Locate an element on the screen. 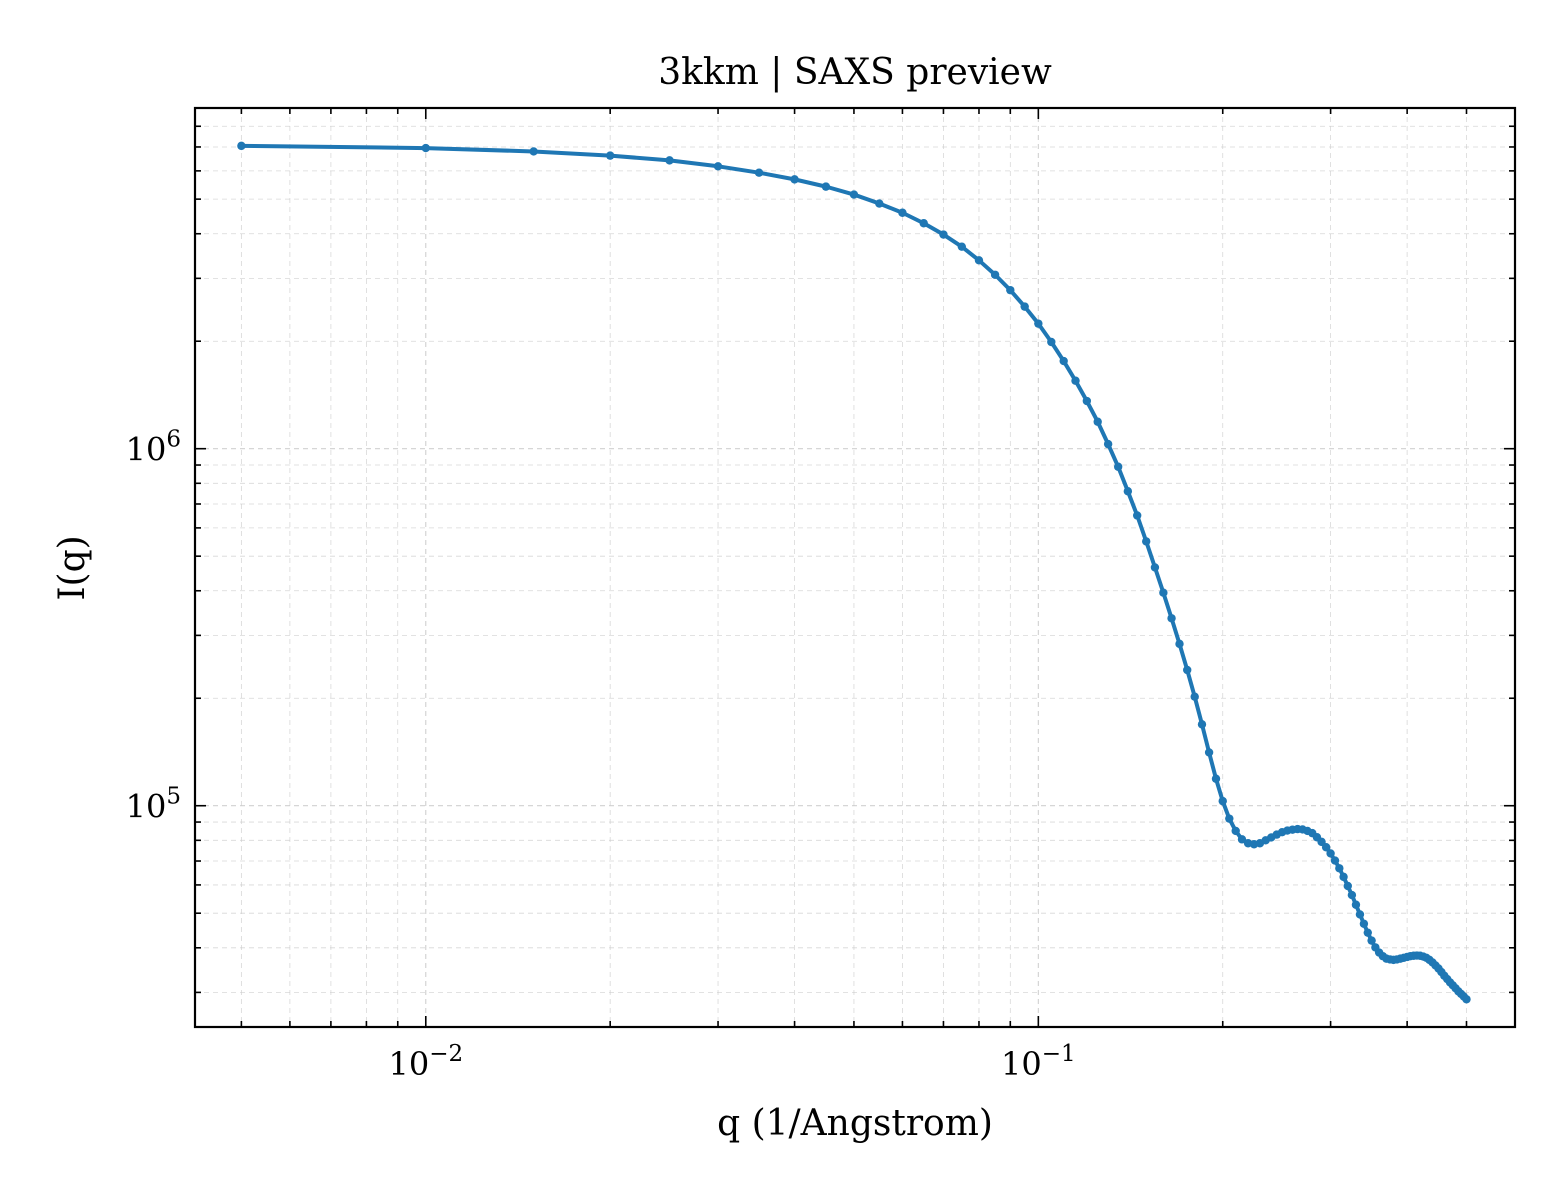  y-tick-label: 10⁵ is located at coordinates (153, 805).